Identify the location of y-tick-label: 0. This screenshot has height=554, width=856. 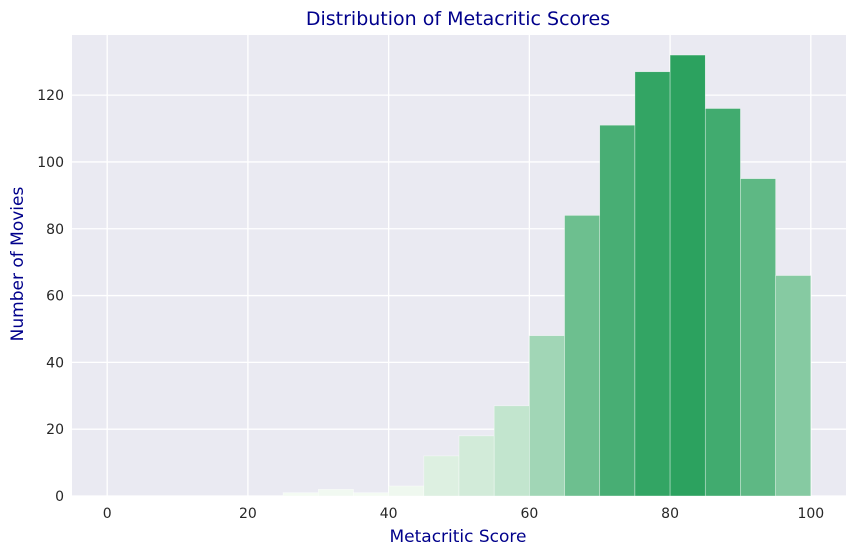
(59, 497).